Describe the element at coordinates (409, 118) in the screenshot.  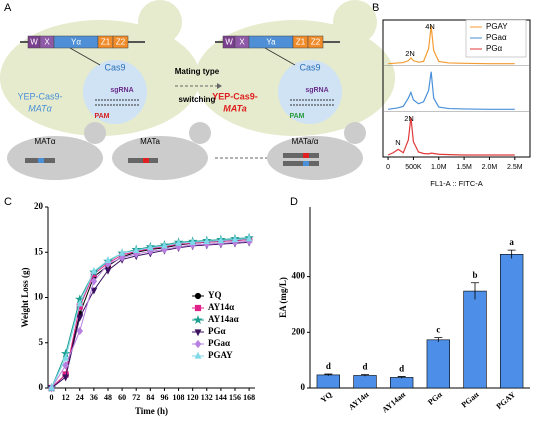
I see `peak-label: 2N` at that location.